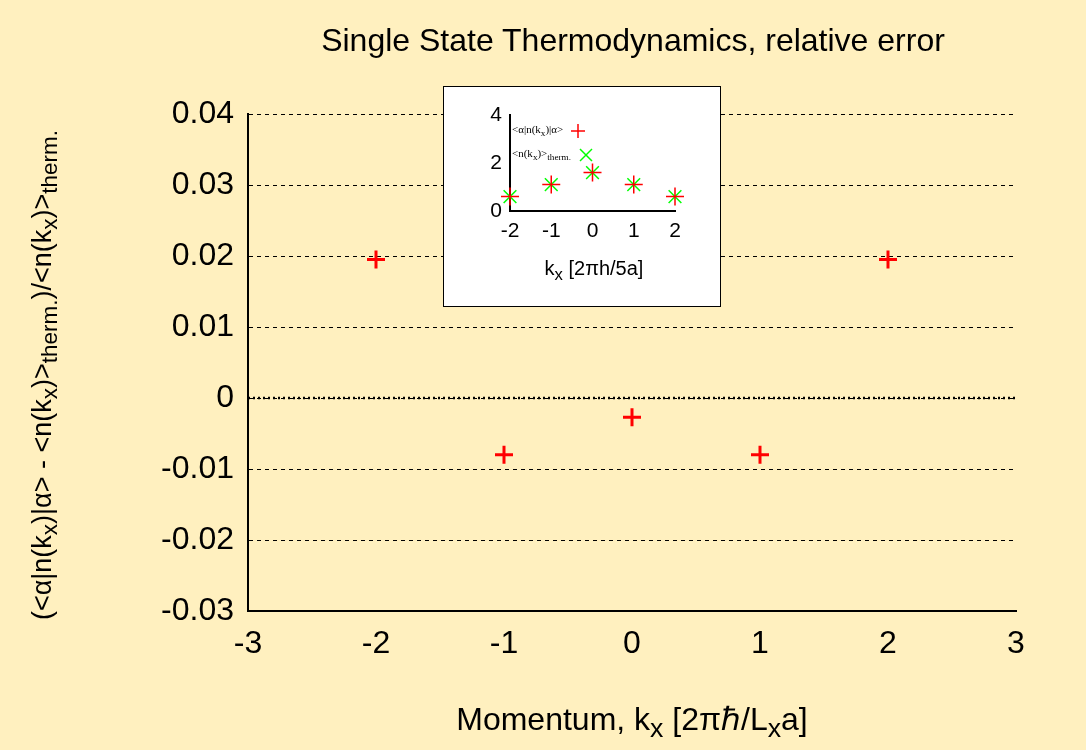 This screenshot has width=1086, height=750. I want to click on y-tick-label: -0.01, so click(197, 466).